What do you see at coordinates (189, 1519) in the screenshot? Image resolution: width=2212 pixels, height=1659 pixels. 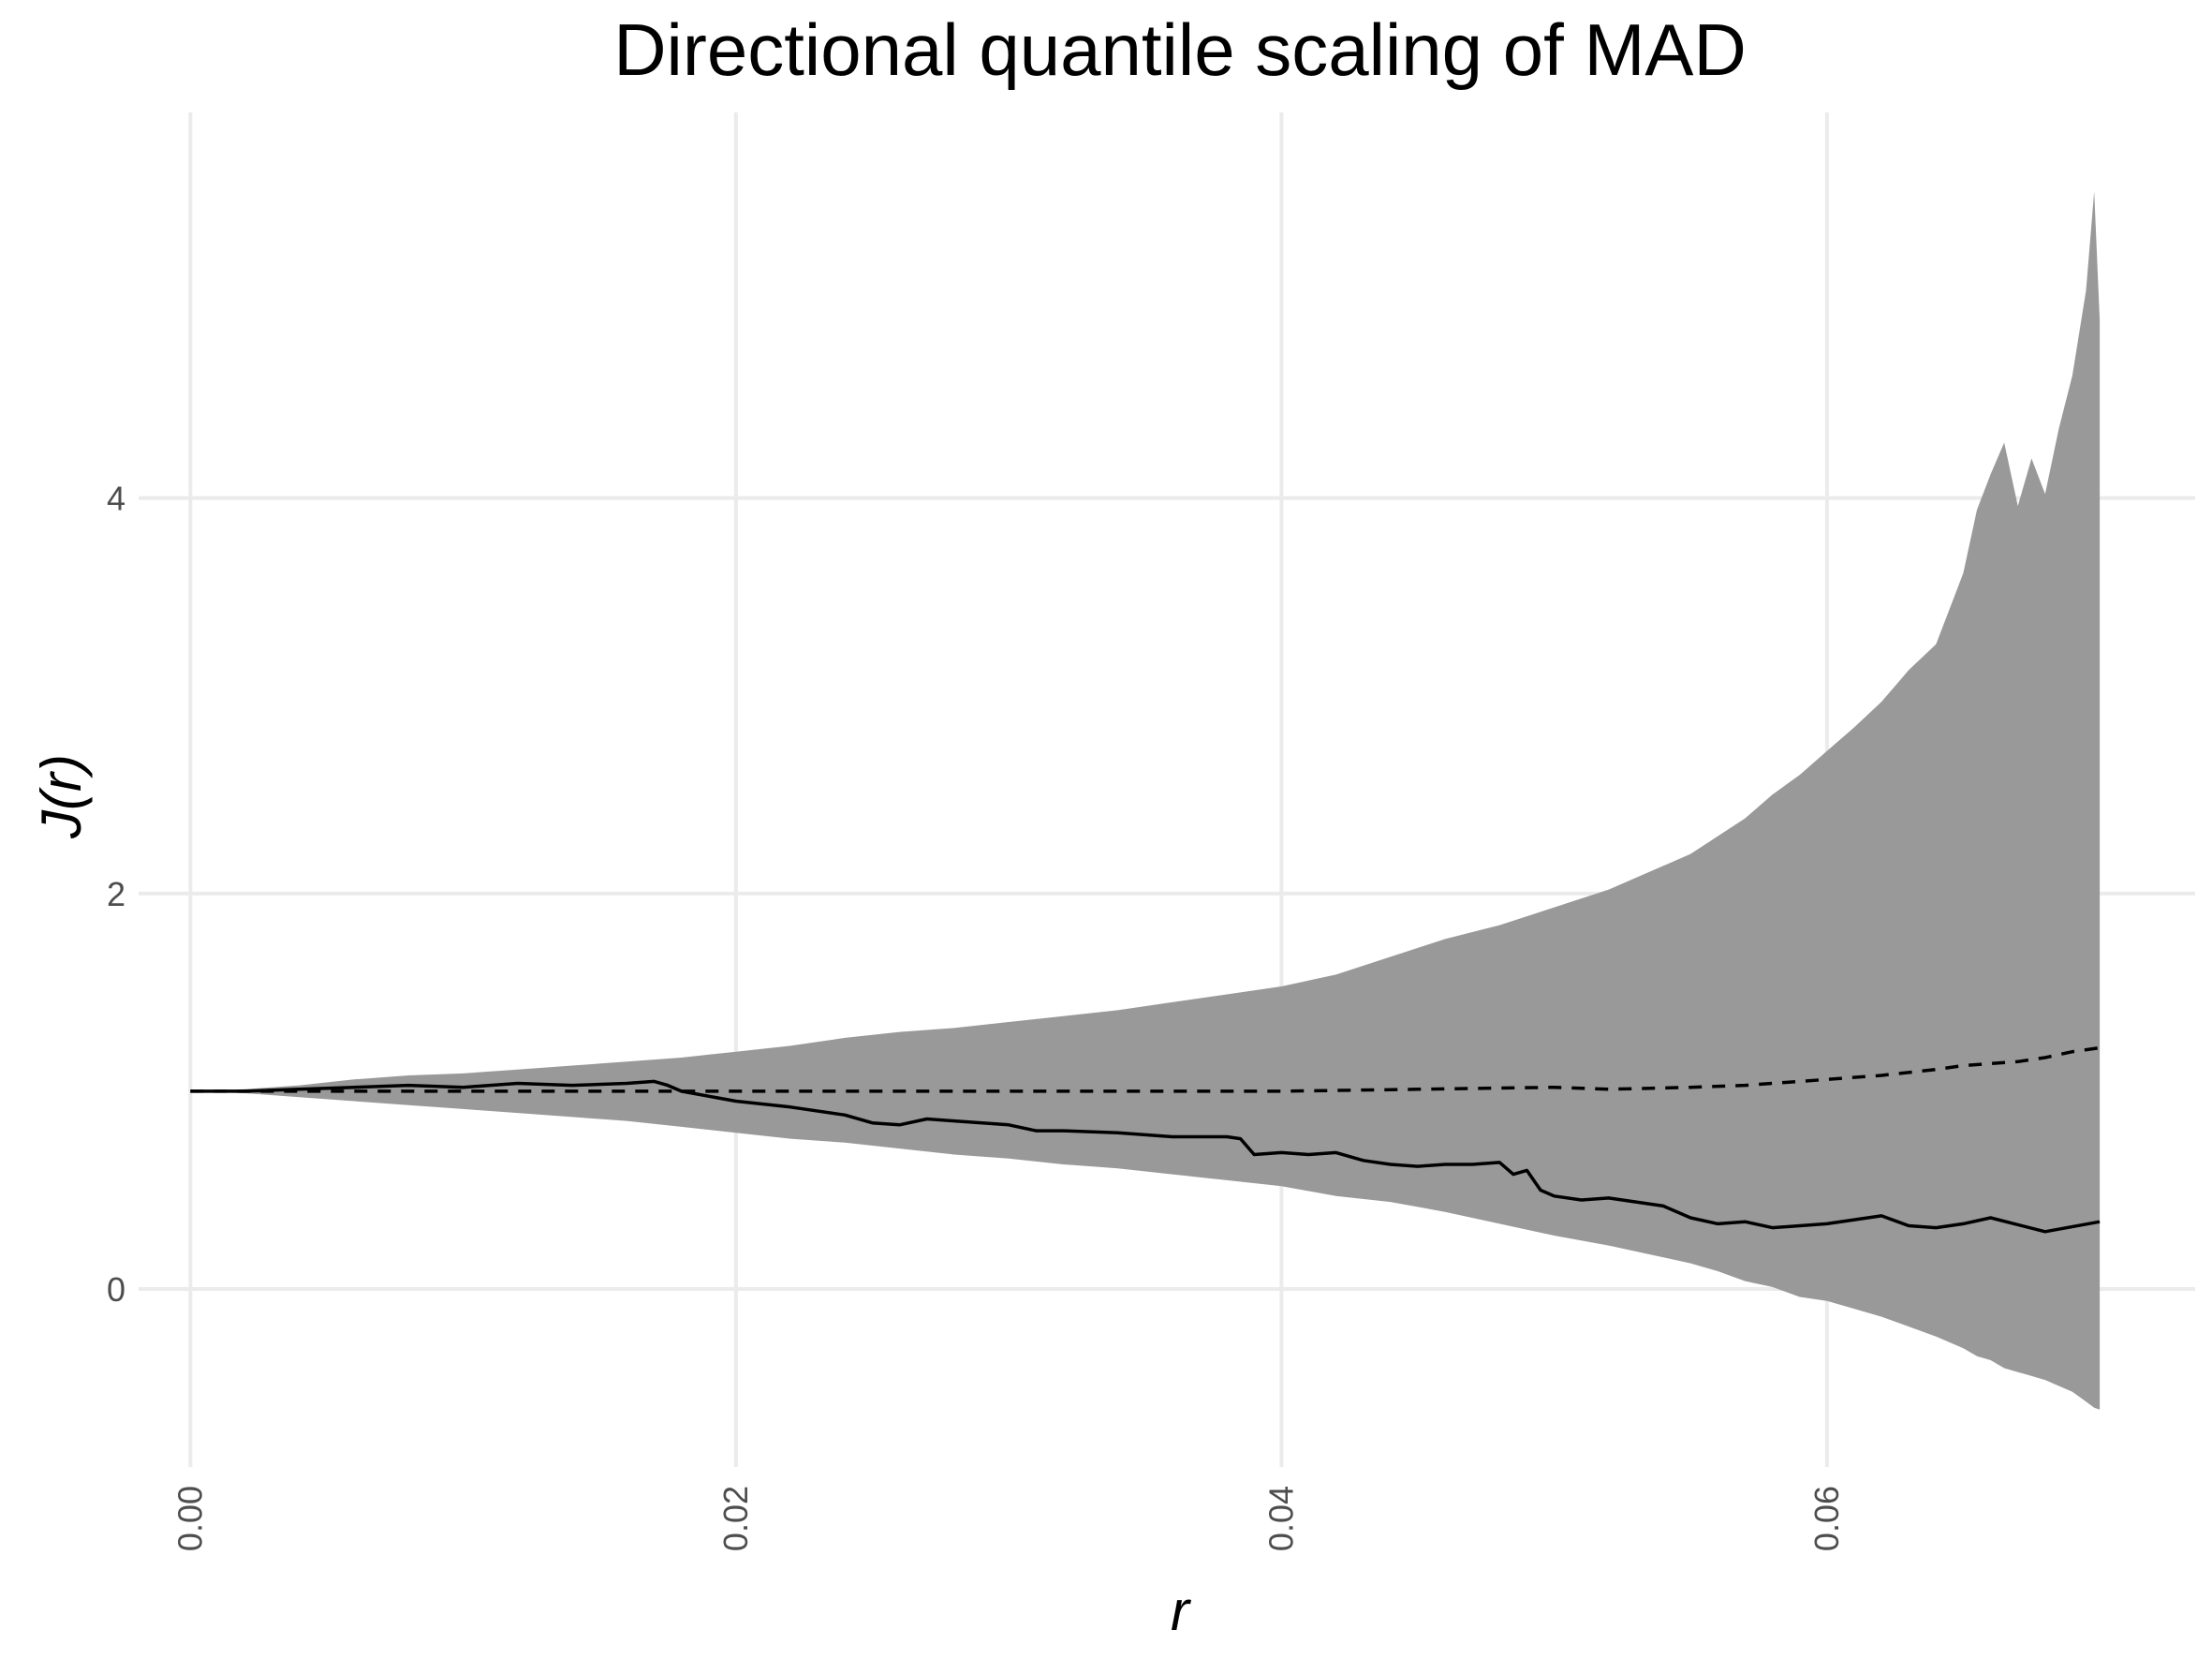 I see `x-tick-label: 0.00` at bounding box center [189, 1519].